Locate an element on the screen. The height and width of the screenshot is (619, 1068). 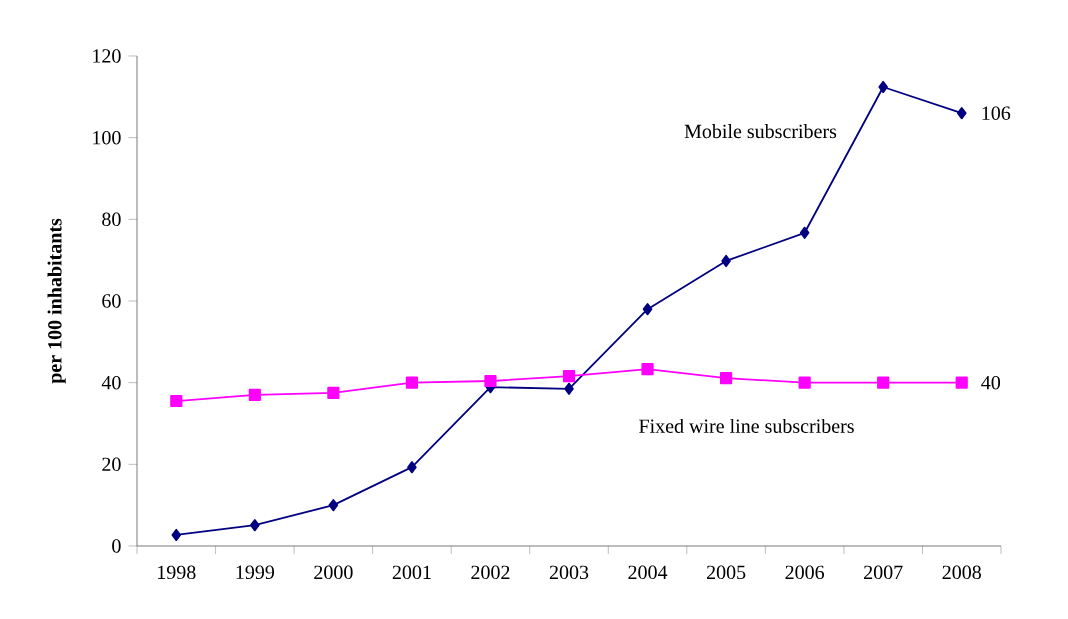
x-tick-label: 1999 is located at coordinates (255, 572).